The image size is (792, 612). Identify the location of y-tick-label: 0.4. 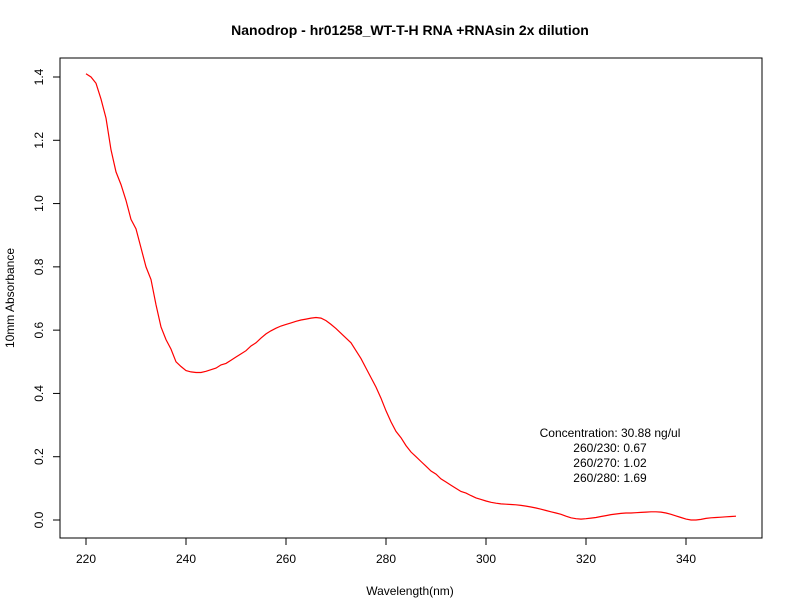
(39, 393).